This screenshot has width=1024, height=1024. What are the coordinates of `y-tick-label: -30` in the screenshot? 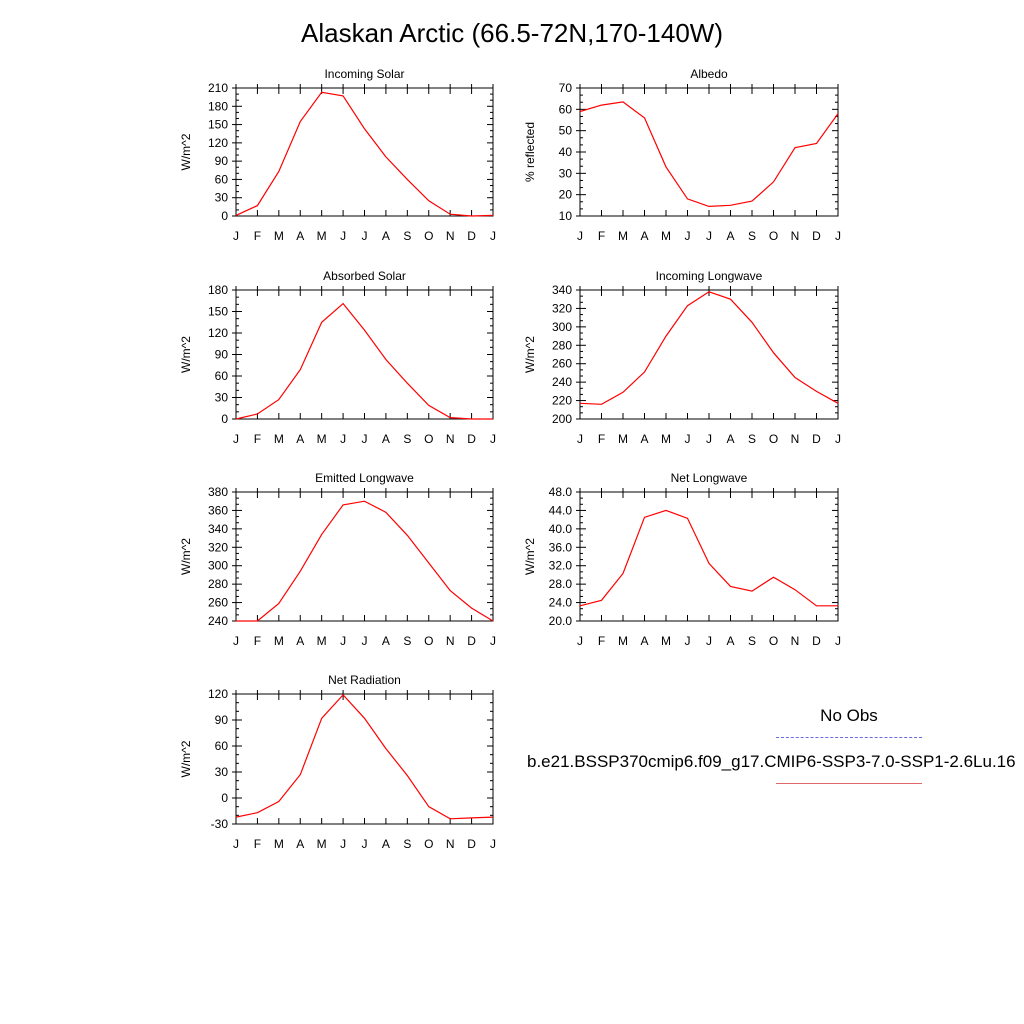 It's located at (220, 824).